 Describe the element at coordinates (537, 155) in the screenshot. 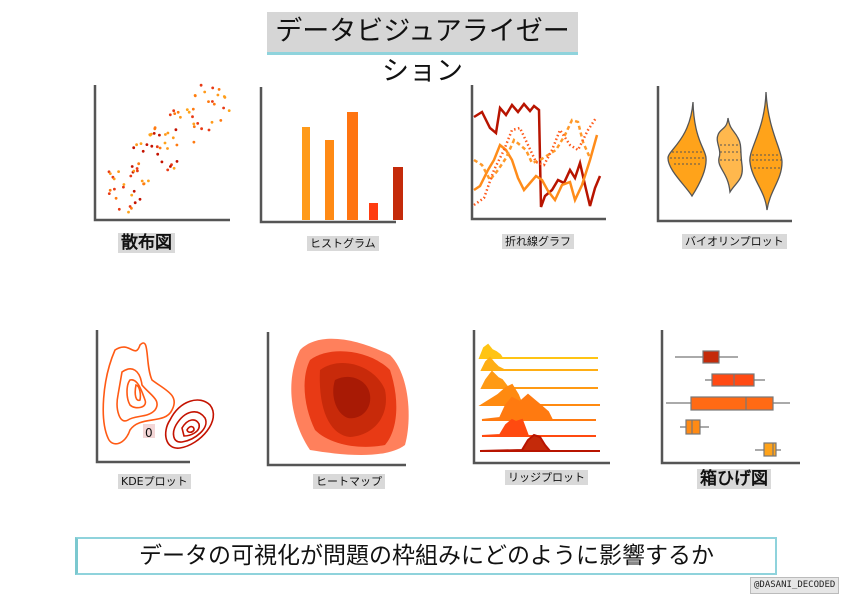

I see `line-series` at that location.